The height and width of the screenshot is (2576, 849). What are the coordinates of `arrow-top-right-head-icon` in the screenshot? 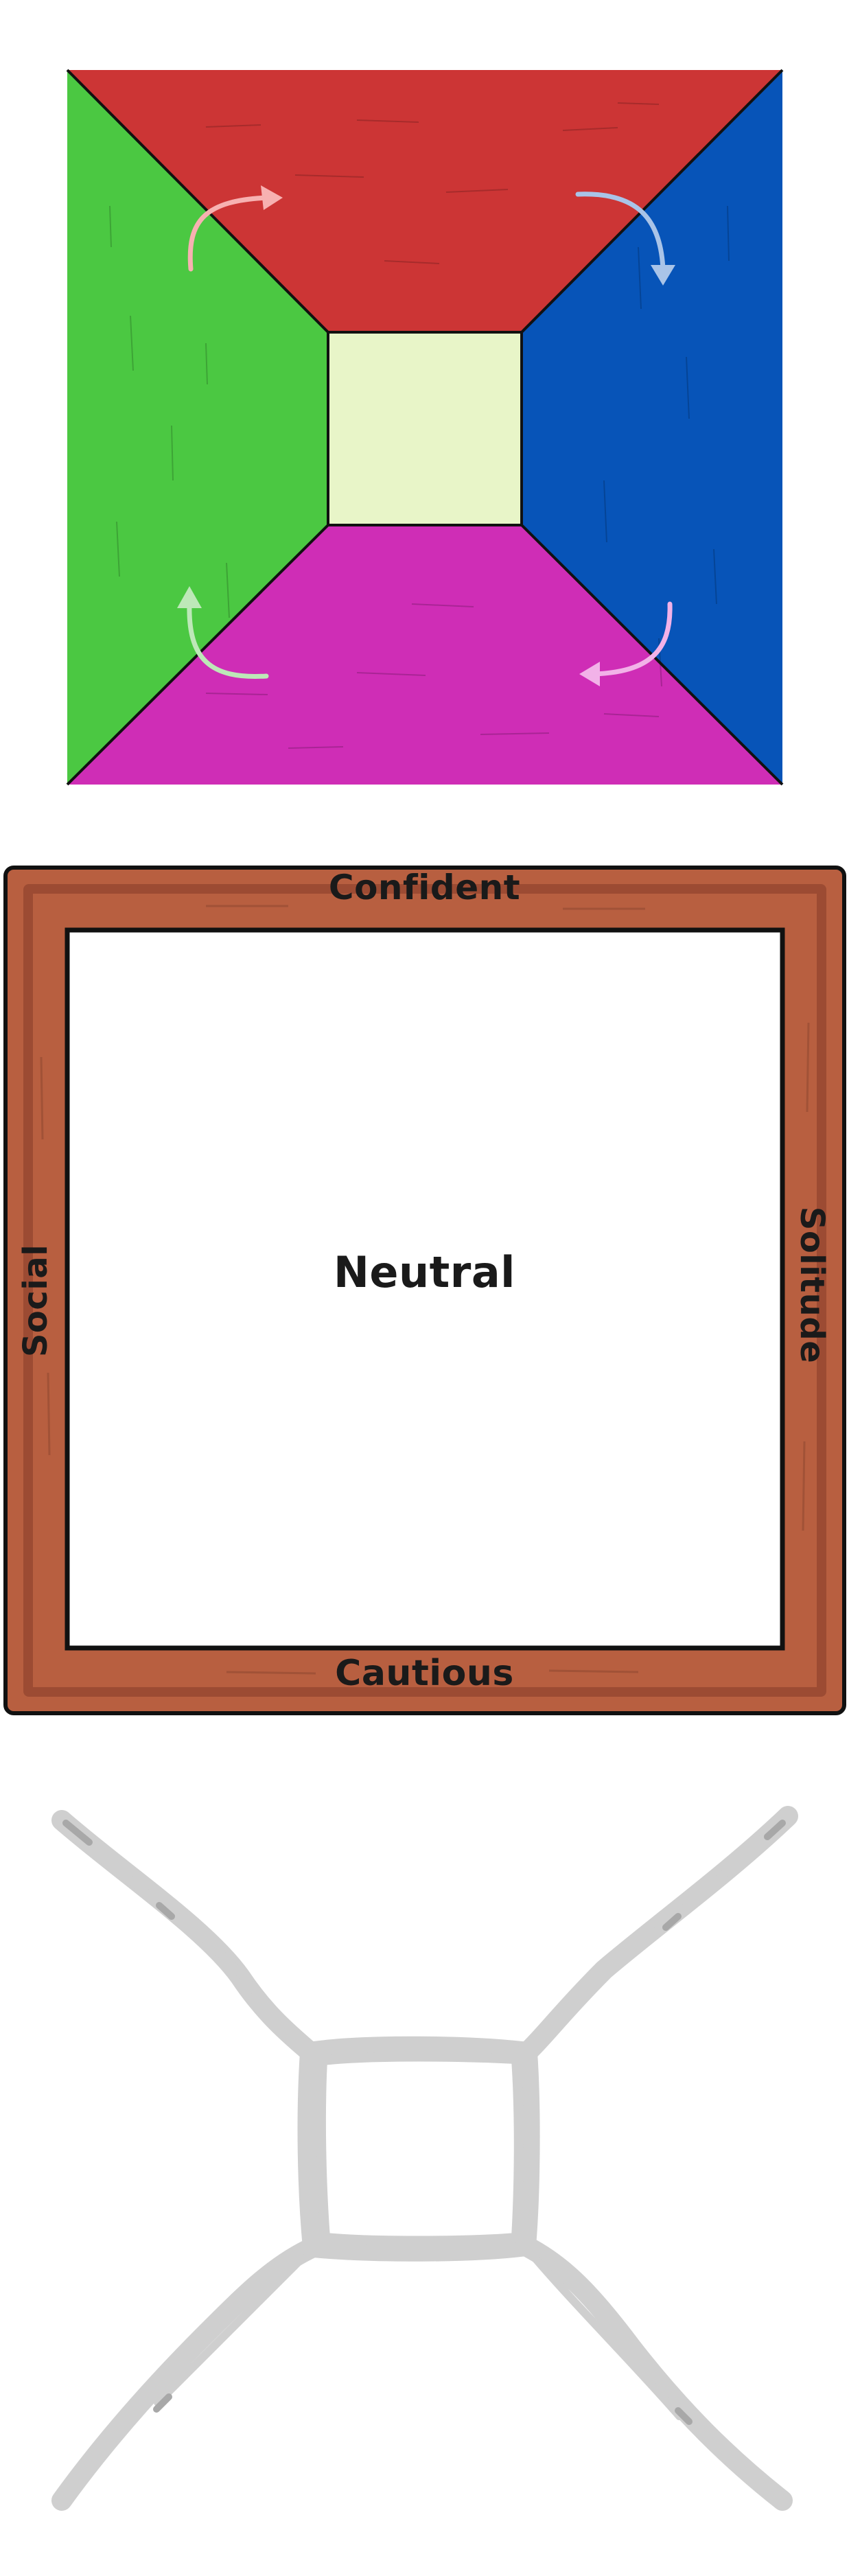 It's located at (663, 275).